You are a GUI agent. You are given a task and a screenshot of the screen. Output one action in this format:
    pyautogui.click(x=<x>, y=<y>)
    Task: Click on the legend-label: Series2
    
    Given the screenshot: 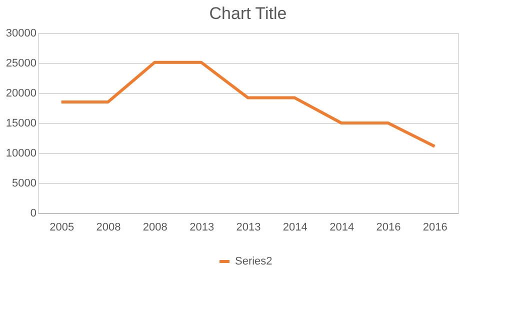 What is the action you would take?
    pyautogui.click(x=253, y=262)
    